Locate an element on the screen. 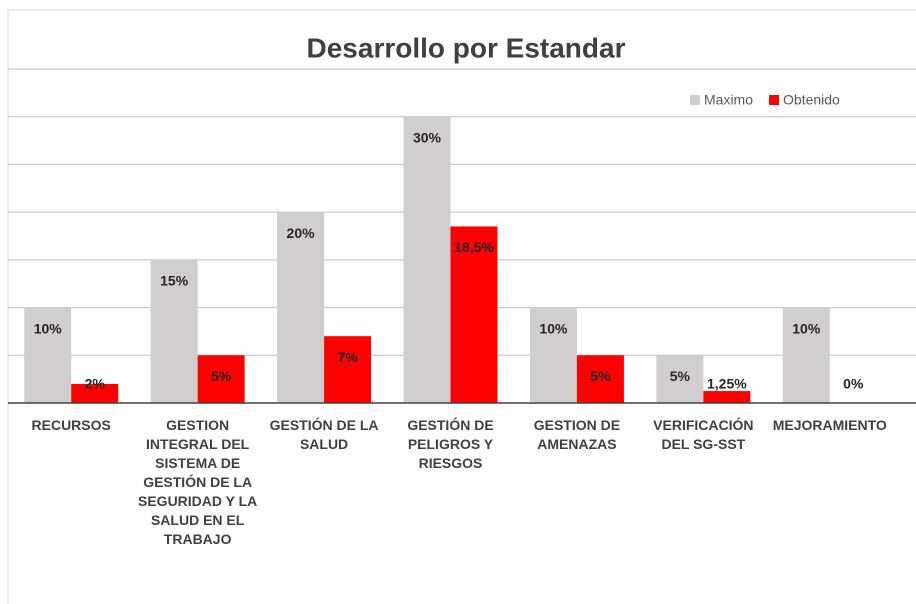  data-label: 18,5% is located at coordinates (474, 247).